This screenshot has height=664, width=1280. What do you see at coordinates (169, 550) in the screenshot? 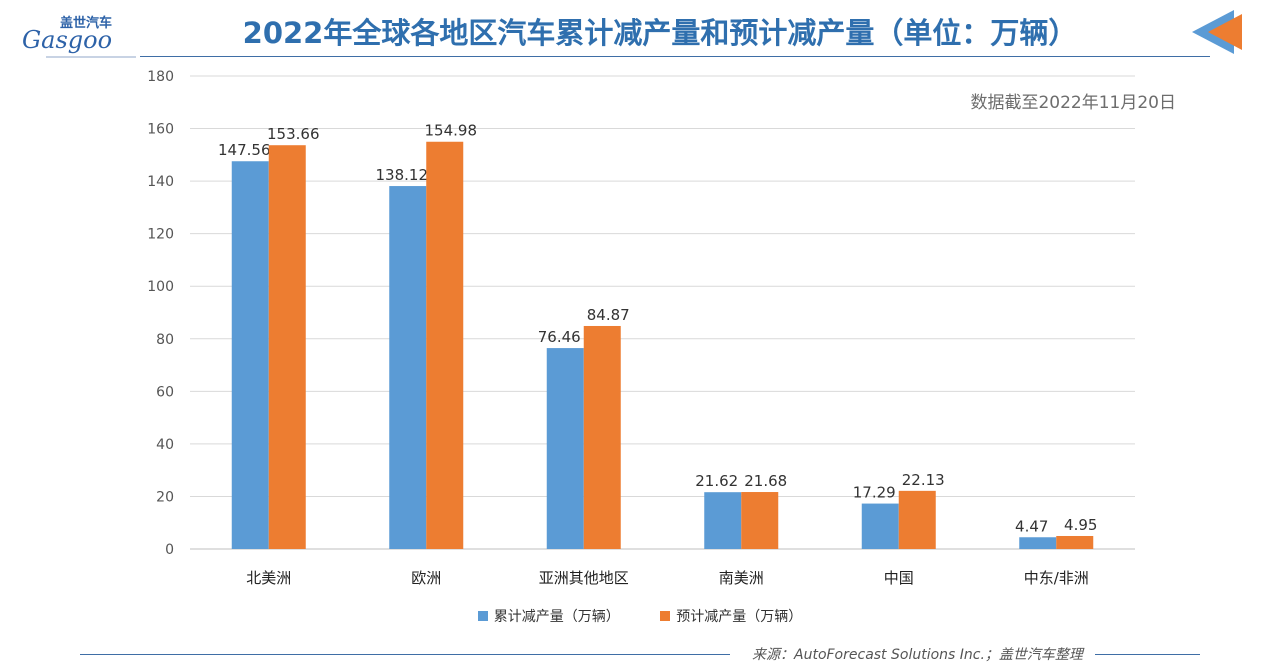
I see `y-tick-label: 0` at bounding box center [169, 550].